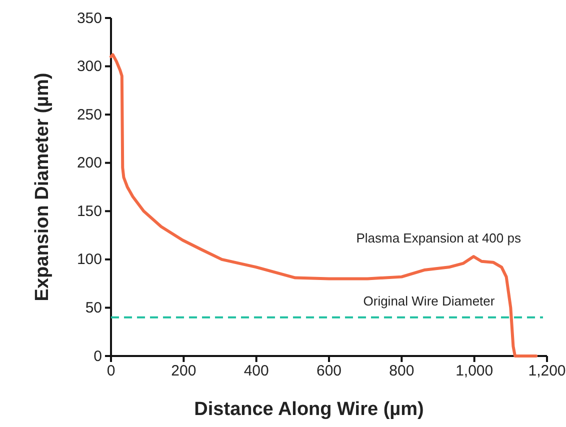 Image resolution: width=566 pixels, height=427 pixels. What do you see at coordinates (89, 211) in the screenshot?
I see `y-tick-label: 150` at bounding box center [89, 211].